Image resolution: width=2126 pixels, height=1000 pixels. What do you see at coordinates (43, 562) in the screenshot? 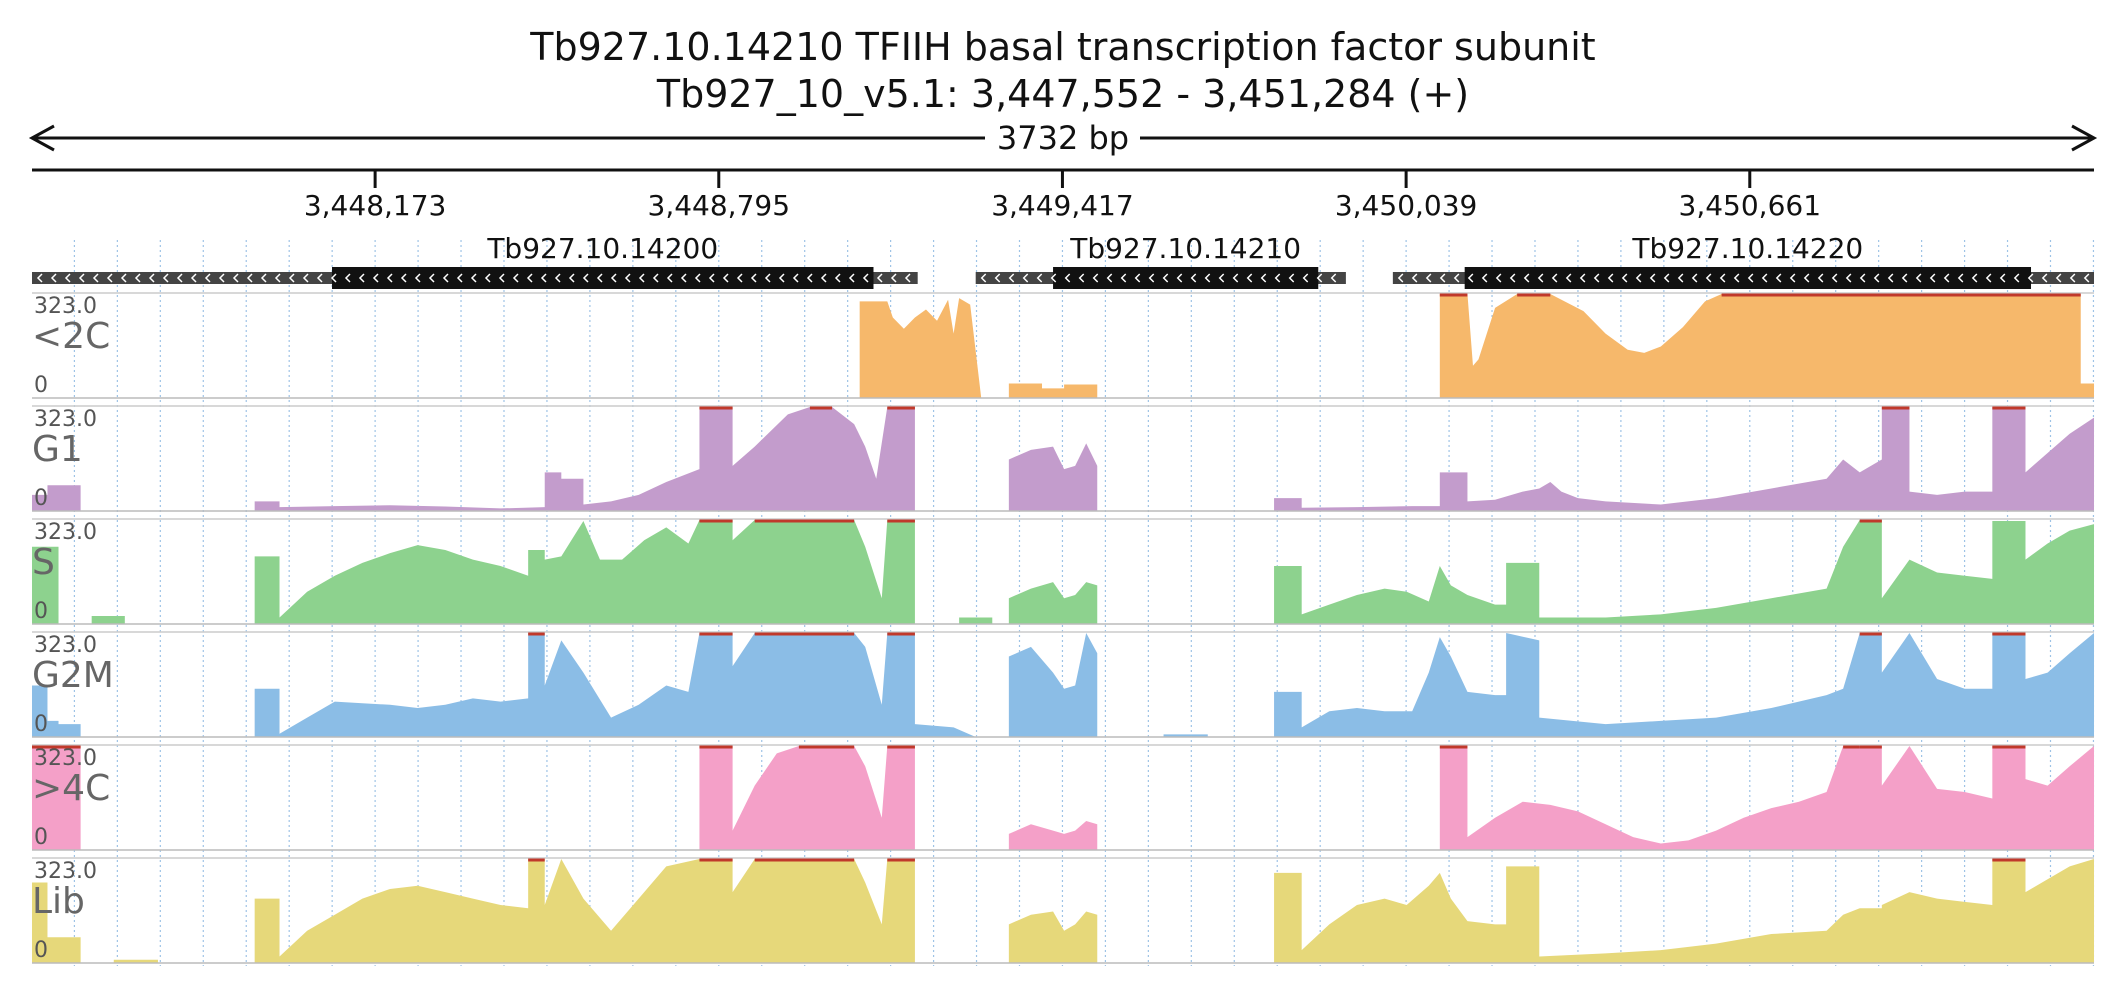
I see `track-name-2: S` at bounding box center [43, 562].